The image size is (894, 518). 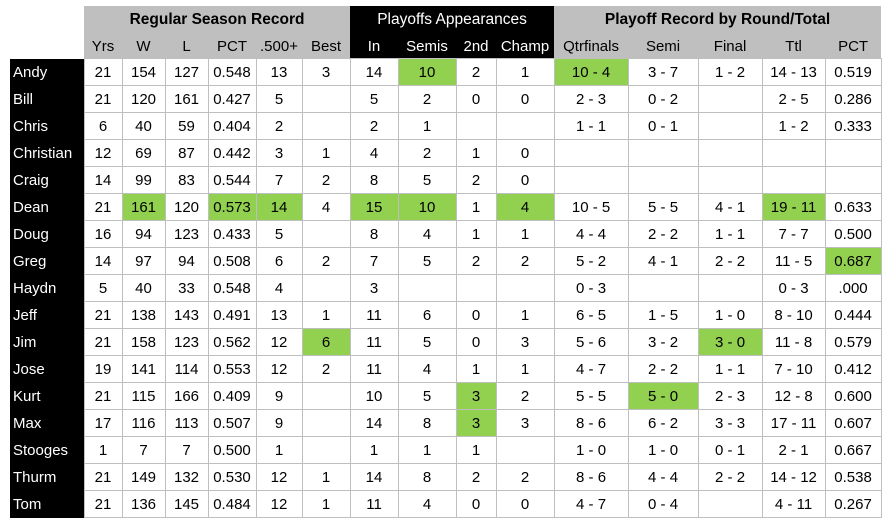 What do you see at coordinates (446, 153) in the screenshot?
I see `table-row: Christian 12 69 87 0.442 3 1 4 2 1 0` at bounding box center [446, 153].